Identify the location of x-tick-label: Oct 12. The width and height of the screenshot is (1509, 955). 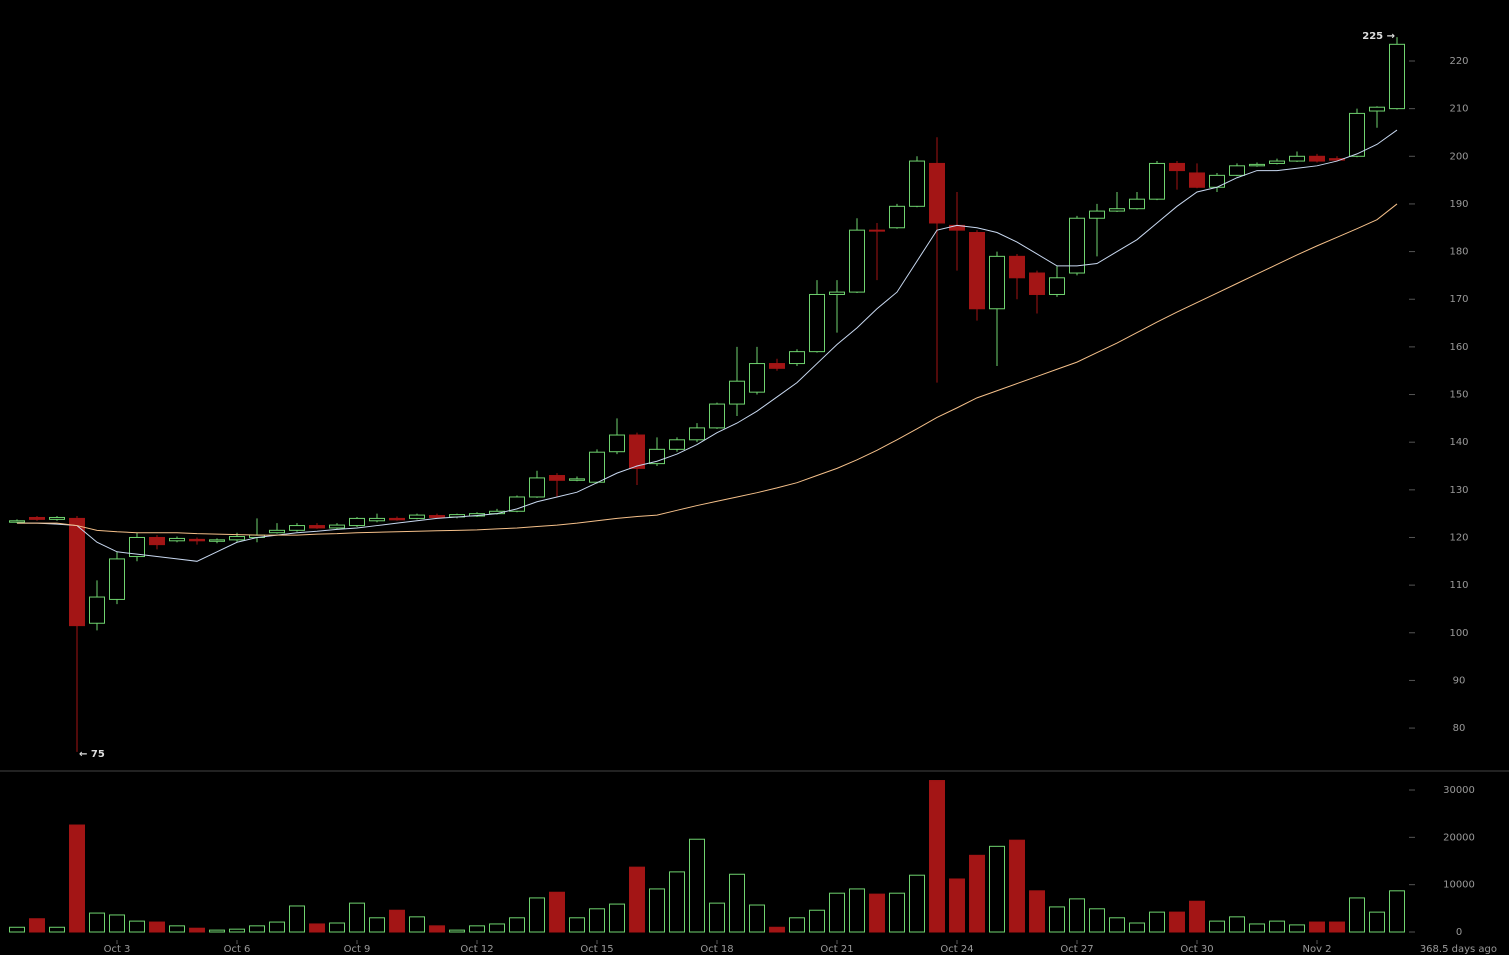
(476, 949).